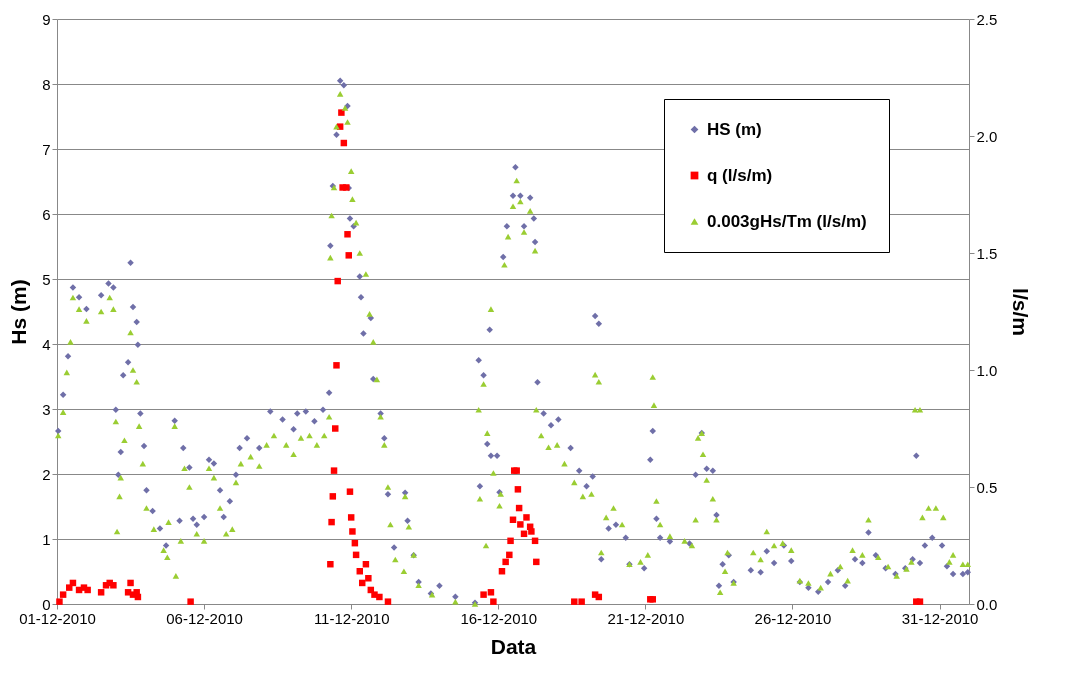 This screenshot has height=682, width=1091. Describe the element at coordinates (787, 221) in the screenshot. I see `legend-label: 0.003gHs/Tm (l/s/m)` at that location.